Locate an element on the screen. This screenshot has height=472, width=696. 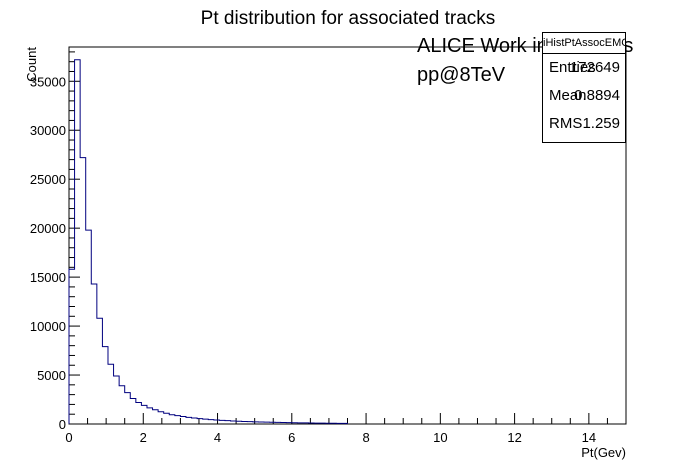
y-tick-label: 30000 is located at coordinates (48, 130).